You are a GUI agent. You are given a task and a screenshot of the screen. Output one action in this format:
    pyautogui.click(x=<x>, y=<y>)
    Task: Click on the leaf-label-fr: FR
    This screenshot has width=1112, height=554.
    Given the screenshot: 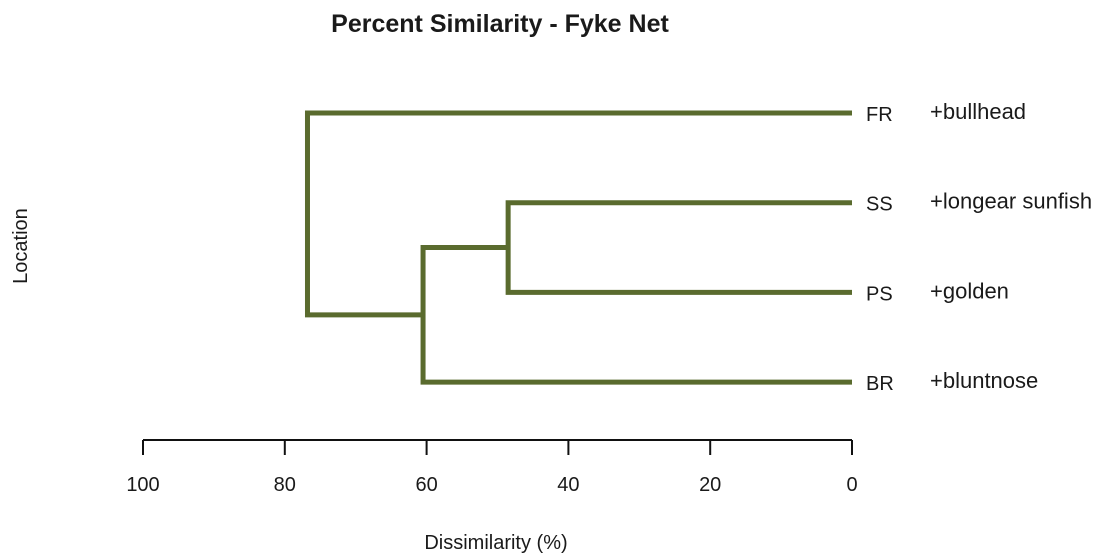 What is the action you would take?
    pyautogui.click(x=879, y=115)
    